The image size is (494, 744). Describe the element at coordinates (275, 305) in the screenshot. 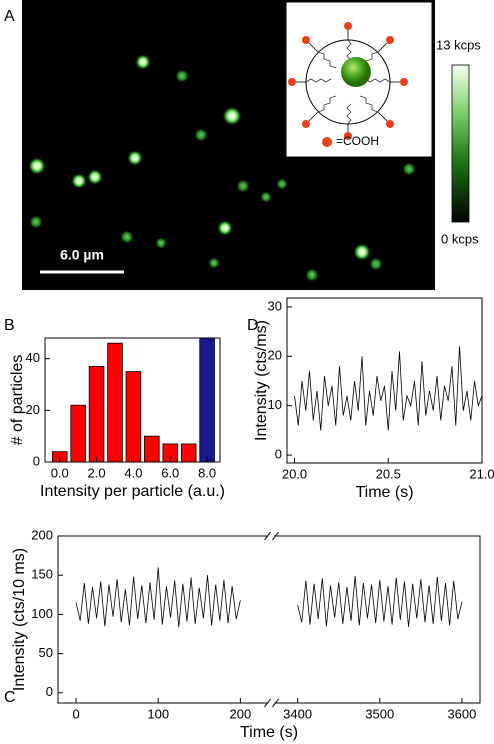

I see `y-tick-label: 30` at that location.